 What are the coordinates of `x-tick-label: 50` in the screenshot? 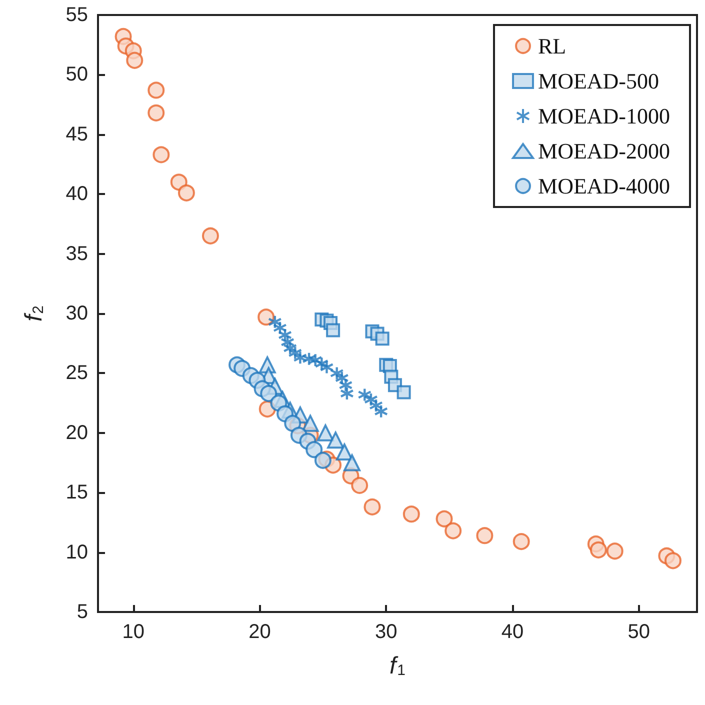 It's located at (639, 632).